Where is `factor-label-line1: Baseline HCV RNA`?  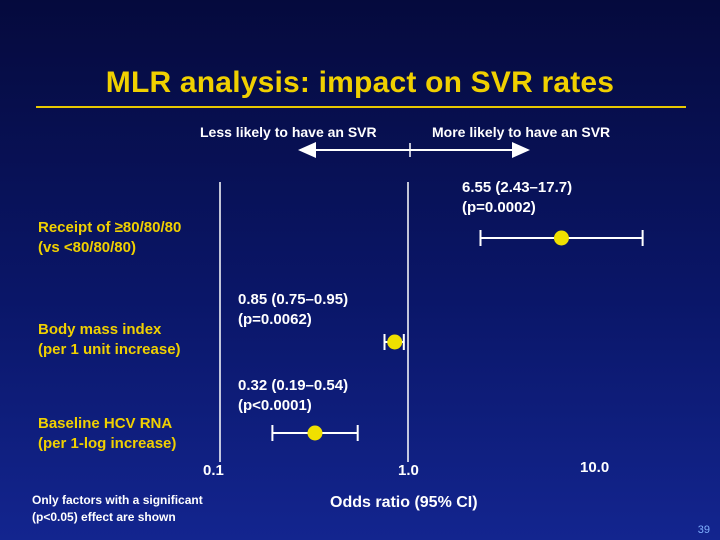
factor-label-line1: Baseline HCV RNA is located at coordinates (105, 423).